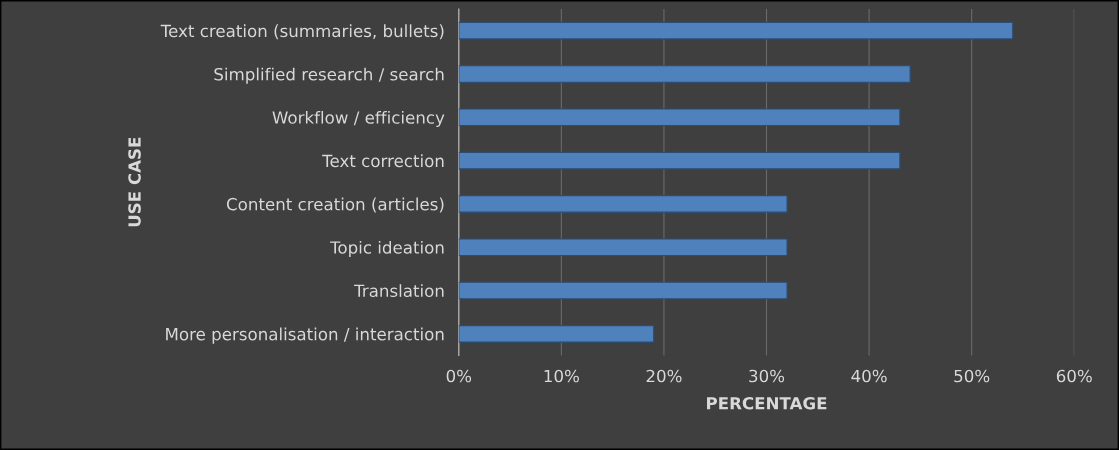 The image size is (1119, 450). What do you see at coordinates (767, 403) in the screenshot?
I see `x-axis-title: PERCENTAGE` at bounding box center [767, 403].